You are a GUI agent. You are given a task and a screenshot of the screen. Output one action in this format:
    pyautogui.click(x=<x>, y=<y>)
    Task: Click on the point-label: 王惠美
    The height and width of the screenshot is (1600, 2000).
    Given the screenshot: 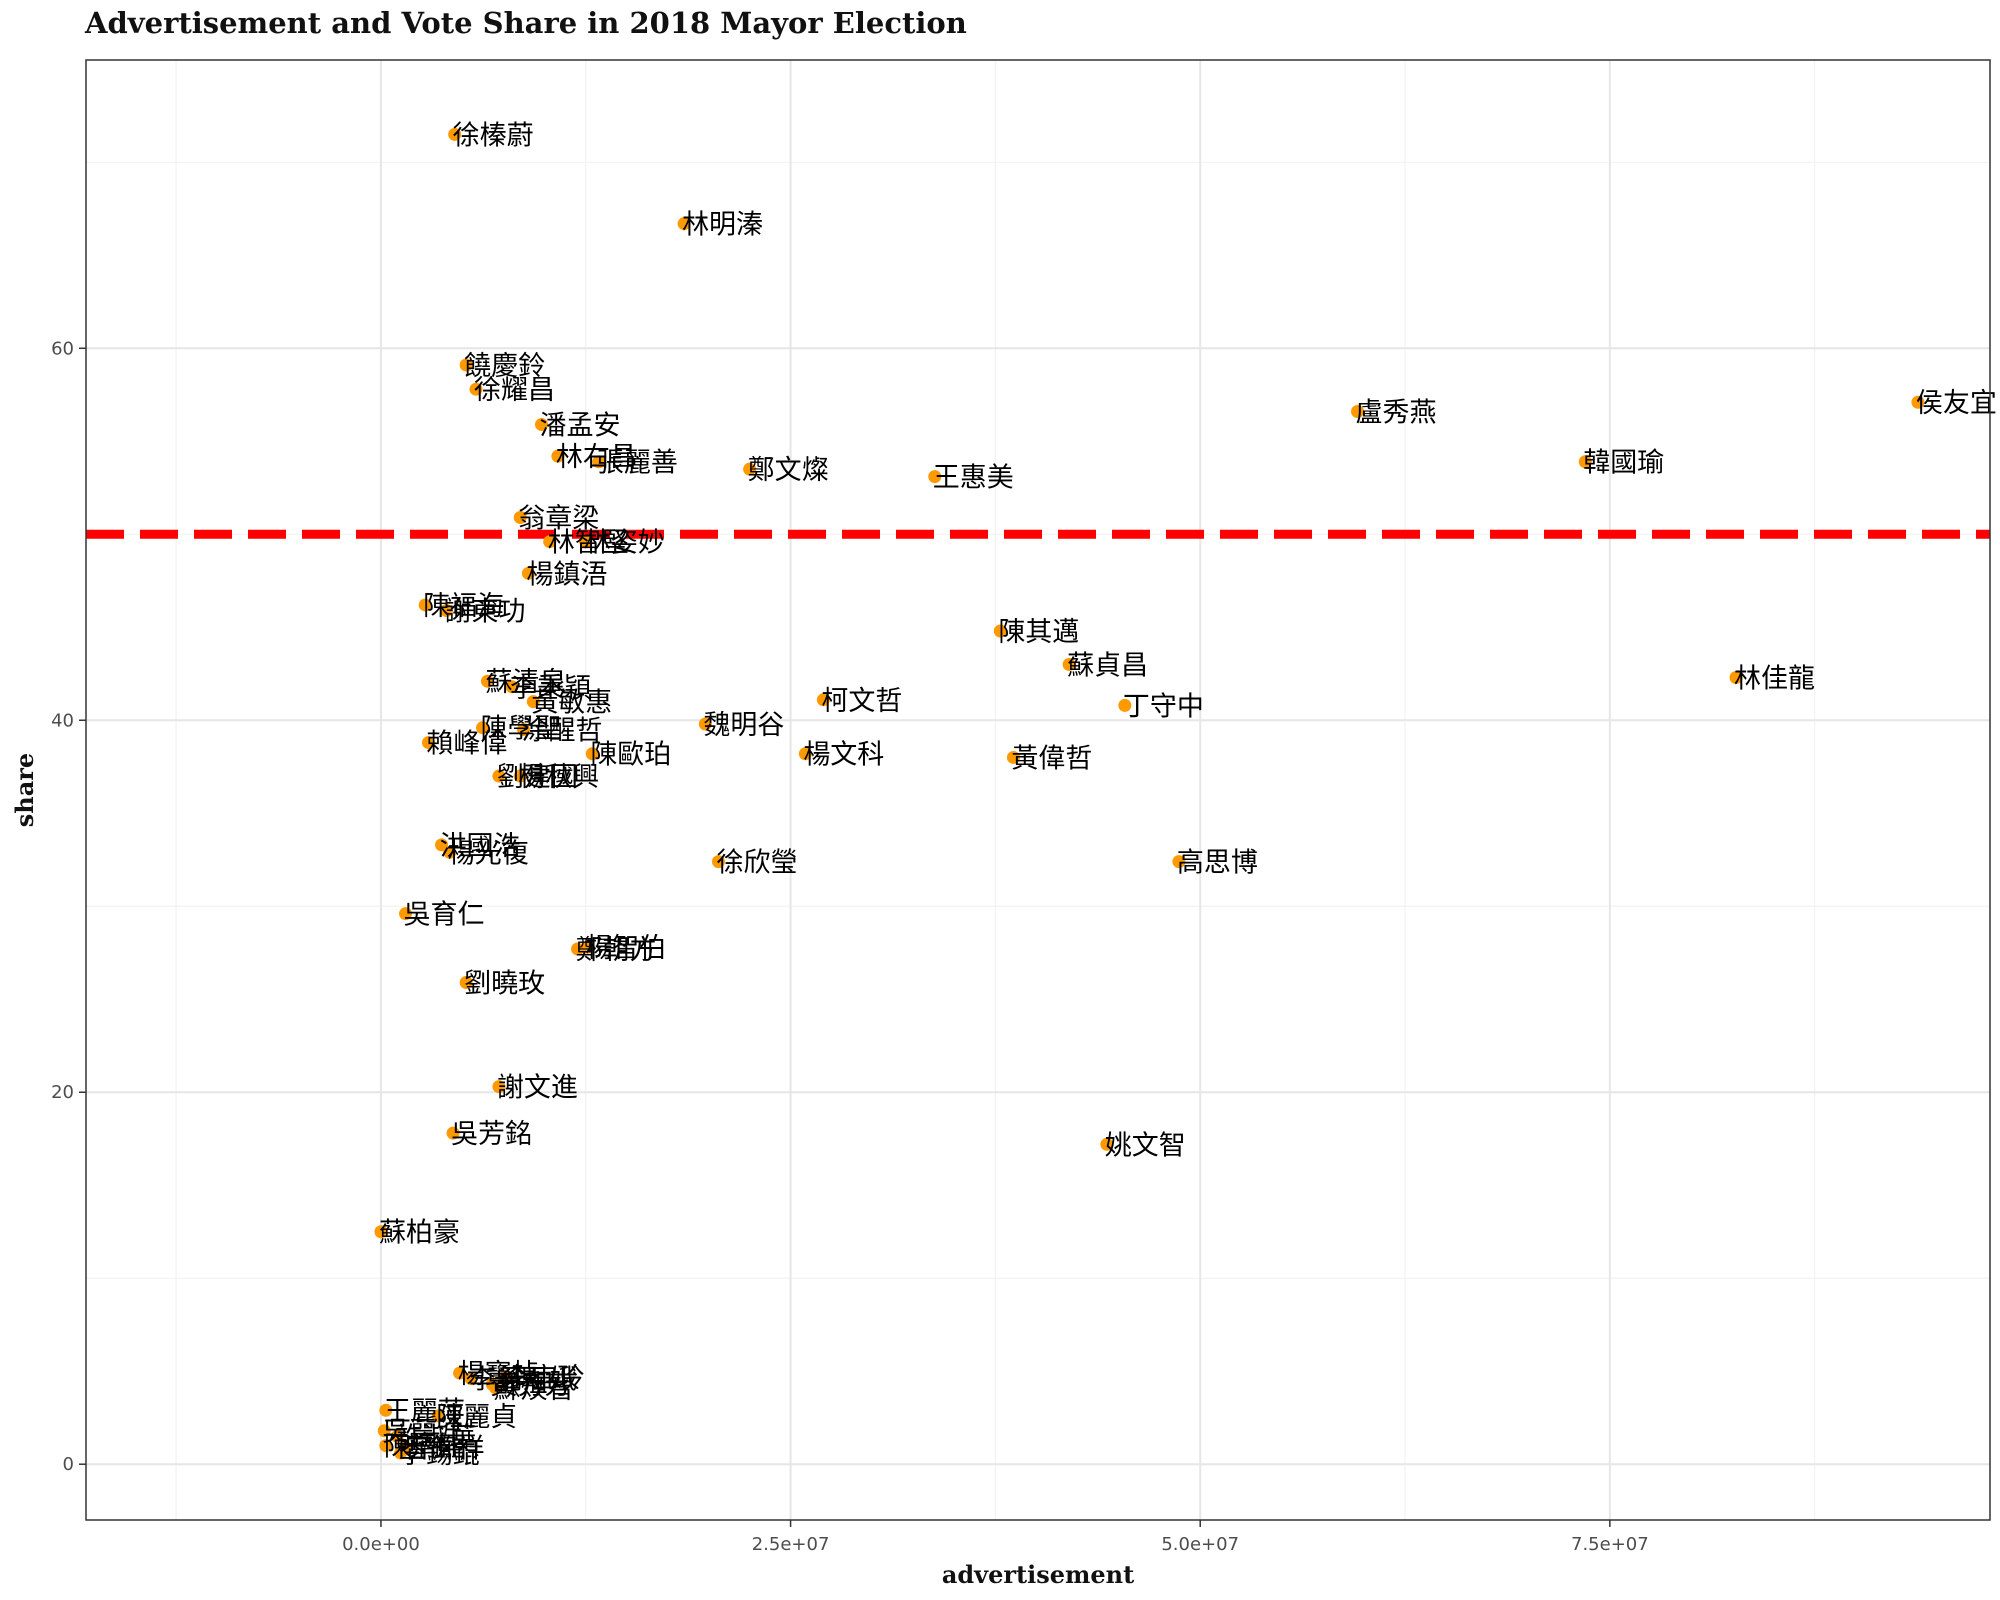 What is the action you would take?
    pyautogui.click(x=973, y=478)
    